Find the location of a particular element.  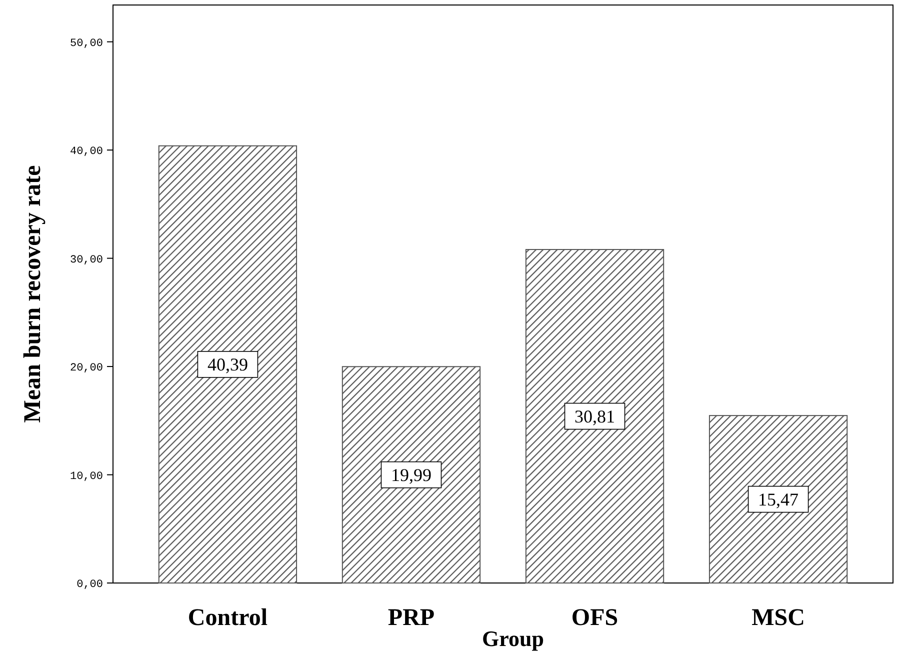

data-label: 30,81 is located at coordinates (595, 416).